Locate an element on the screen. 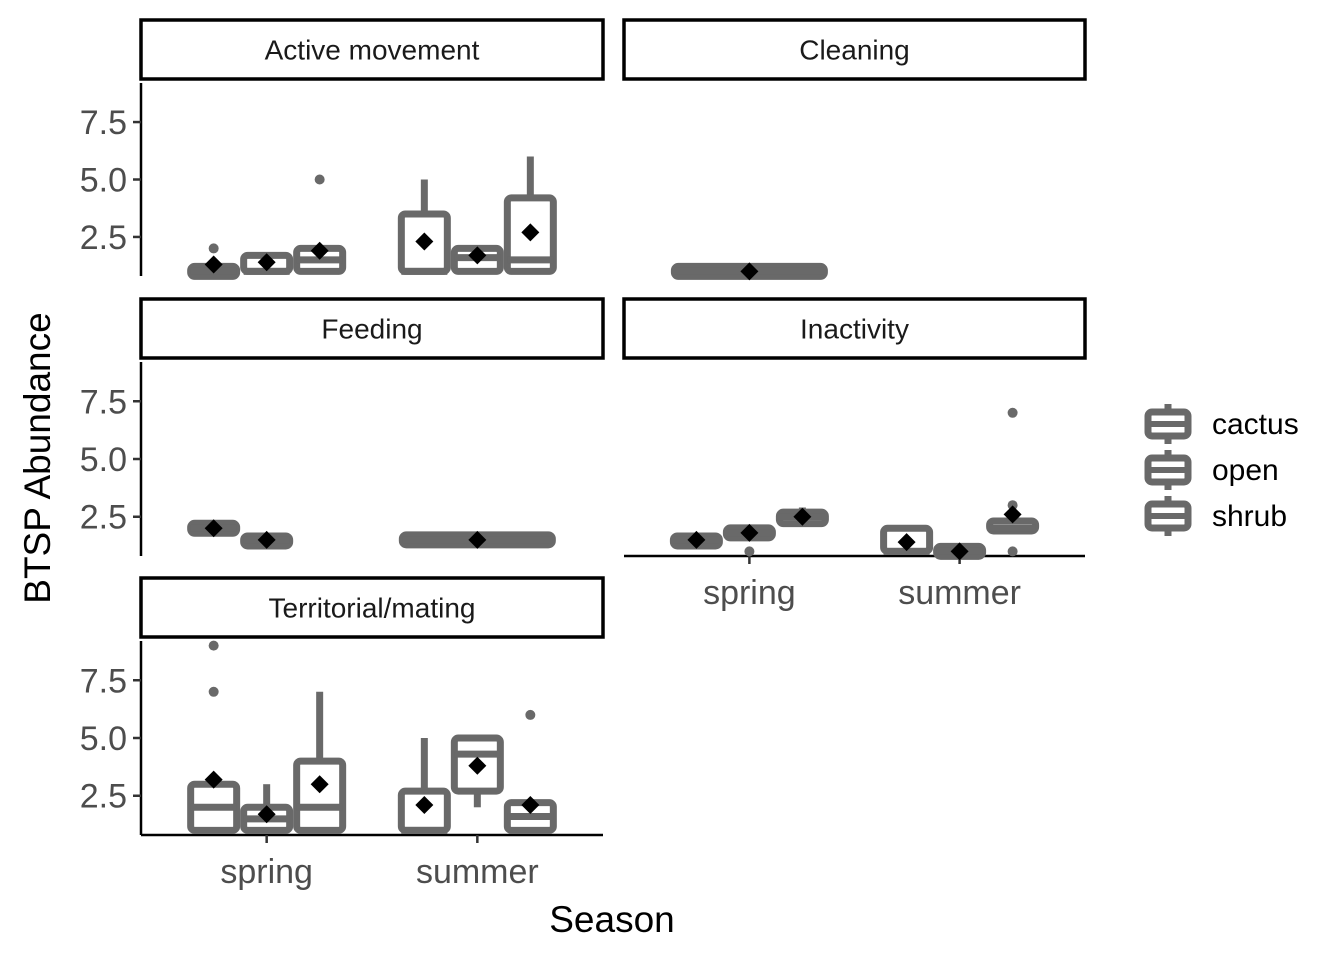 The image size is (1344, 960). x-axis-title: Season is located at coordinates (612, 919).